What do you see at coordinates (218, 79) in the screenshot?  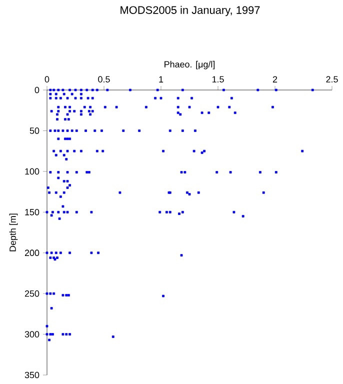 I see `x-tick-label: 1.5` at bounding box center [218, 79].